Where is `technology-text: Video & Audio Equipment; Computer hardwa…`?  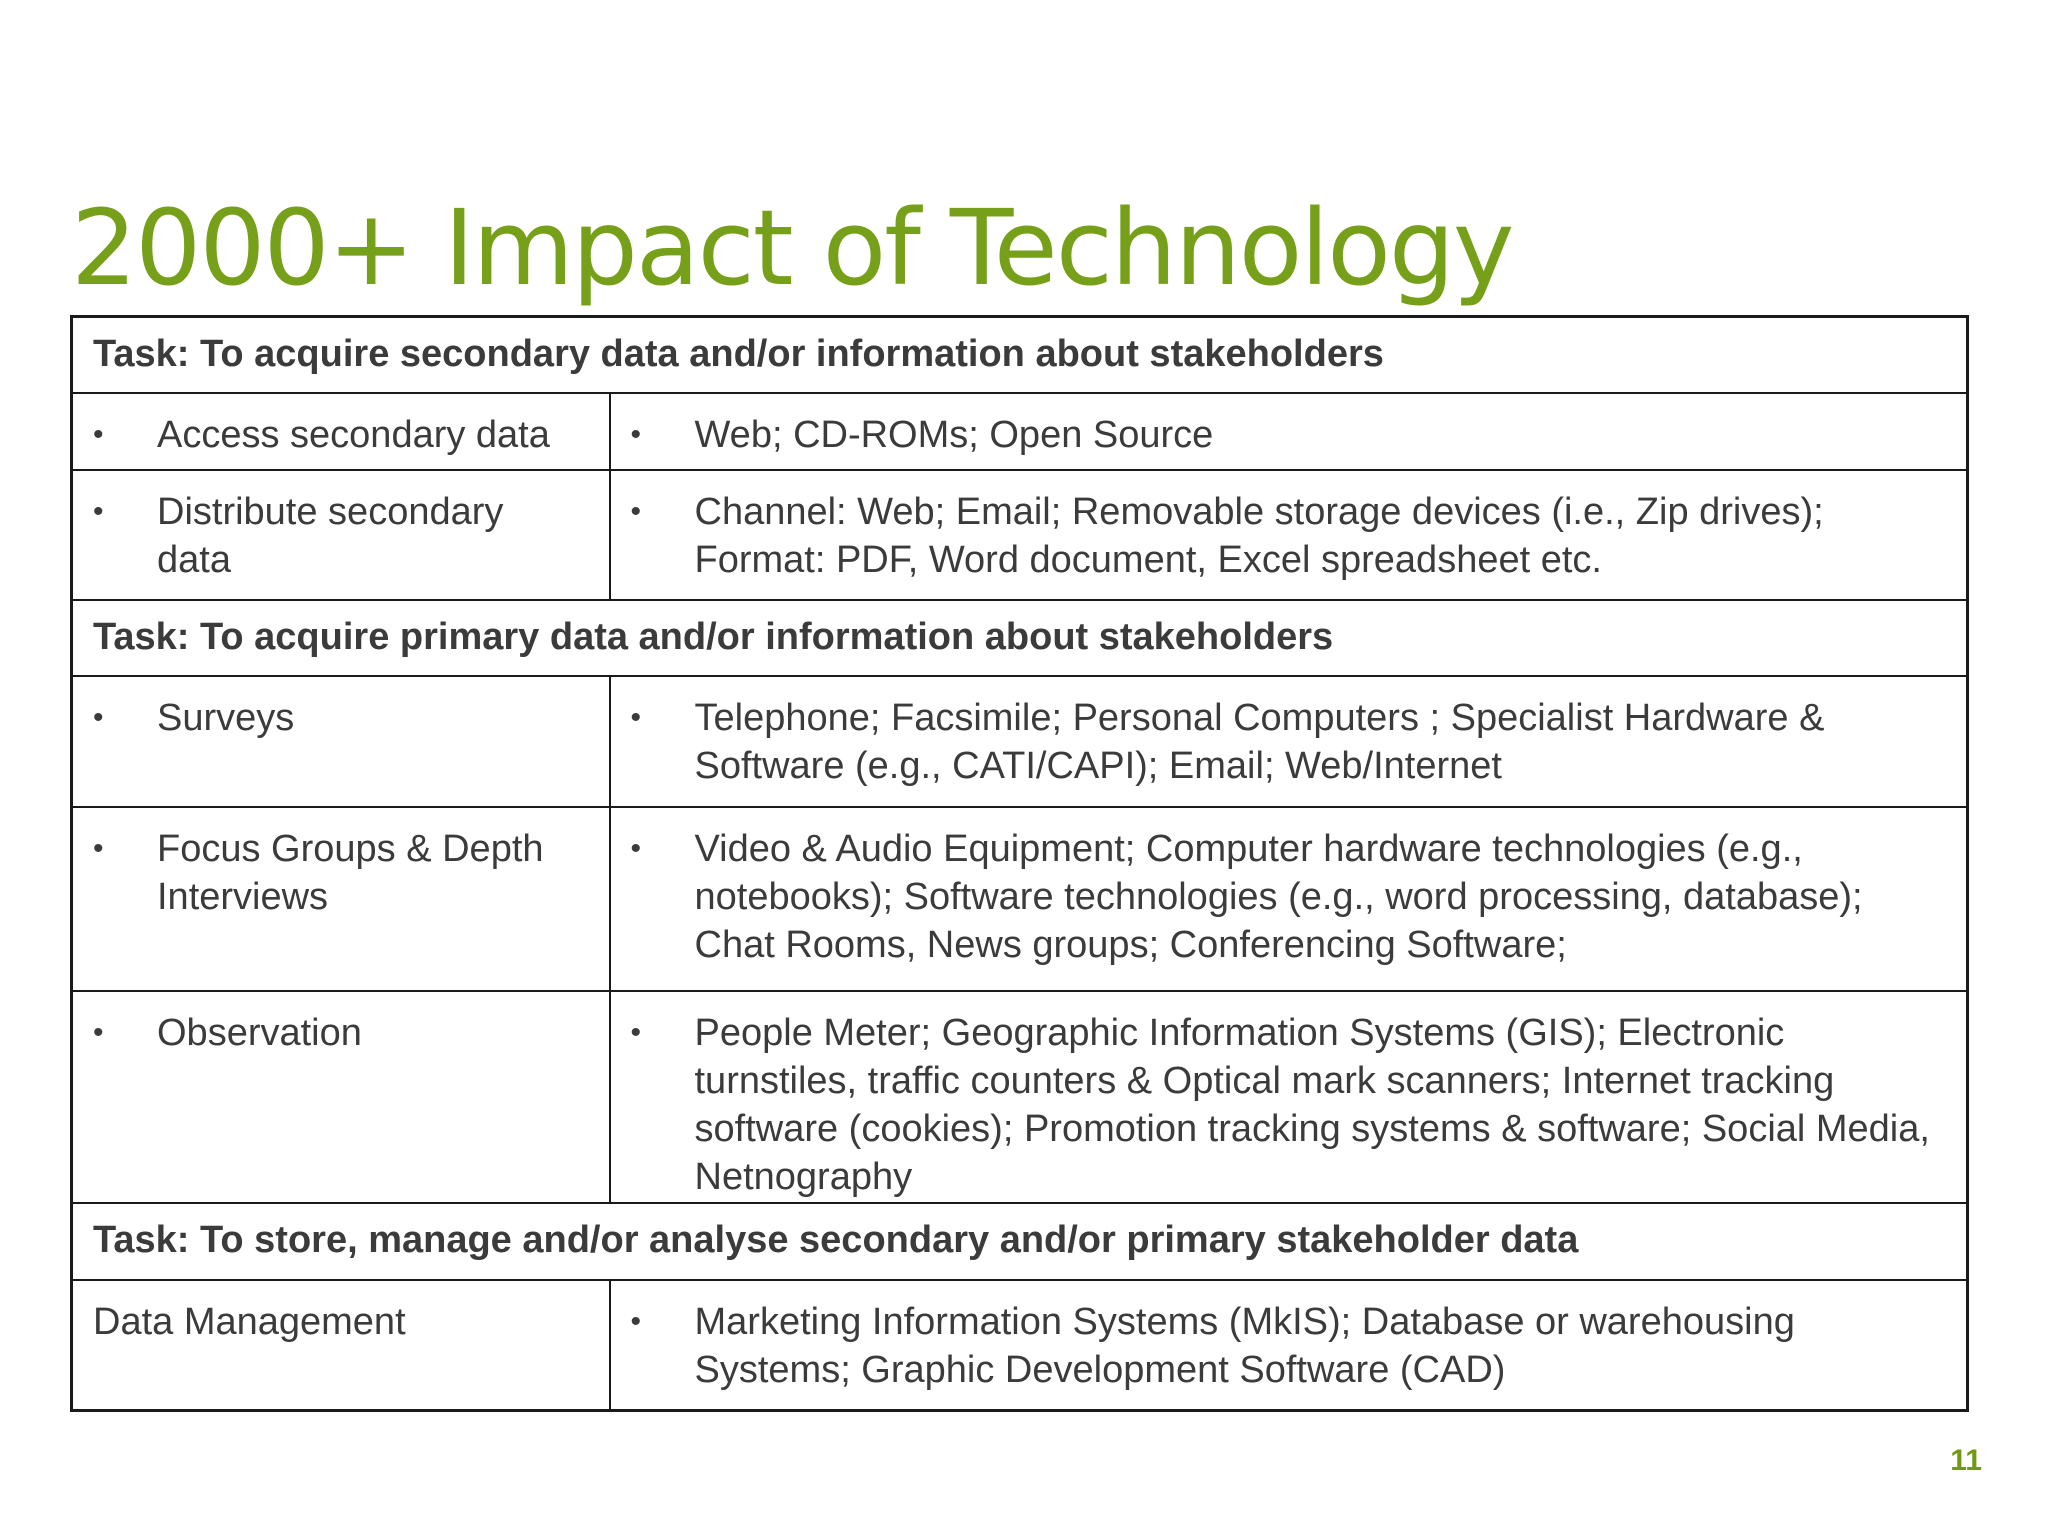 technology-text: Video & Audio Equipment; Computer hardwa… is located at coordinates (1278, 896).